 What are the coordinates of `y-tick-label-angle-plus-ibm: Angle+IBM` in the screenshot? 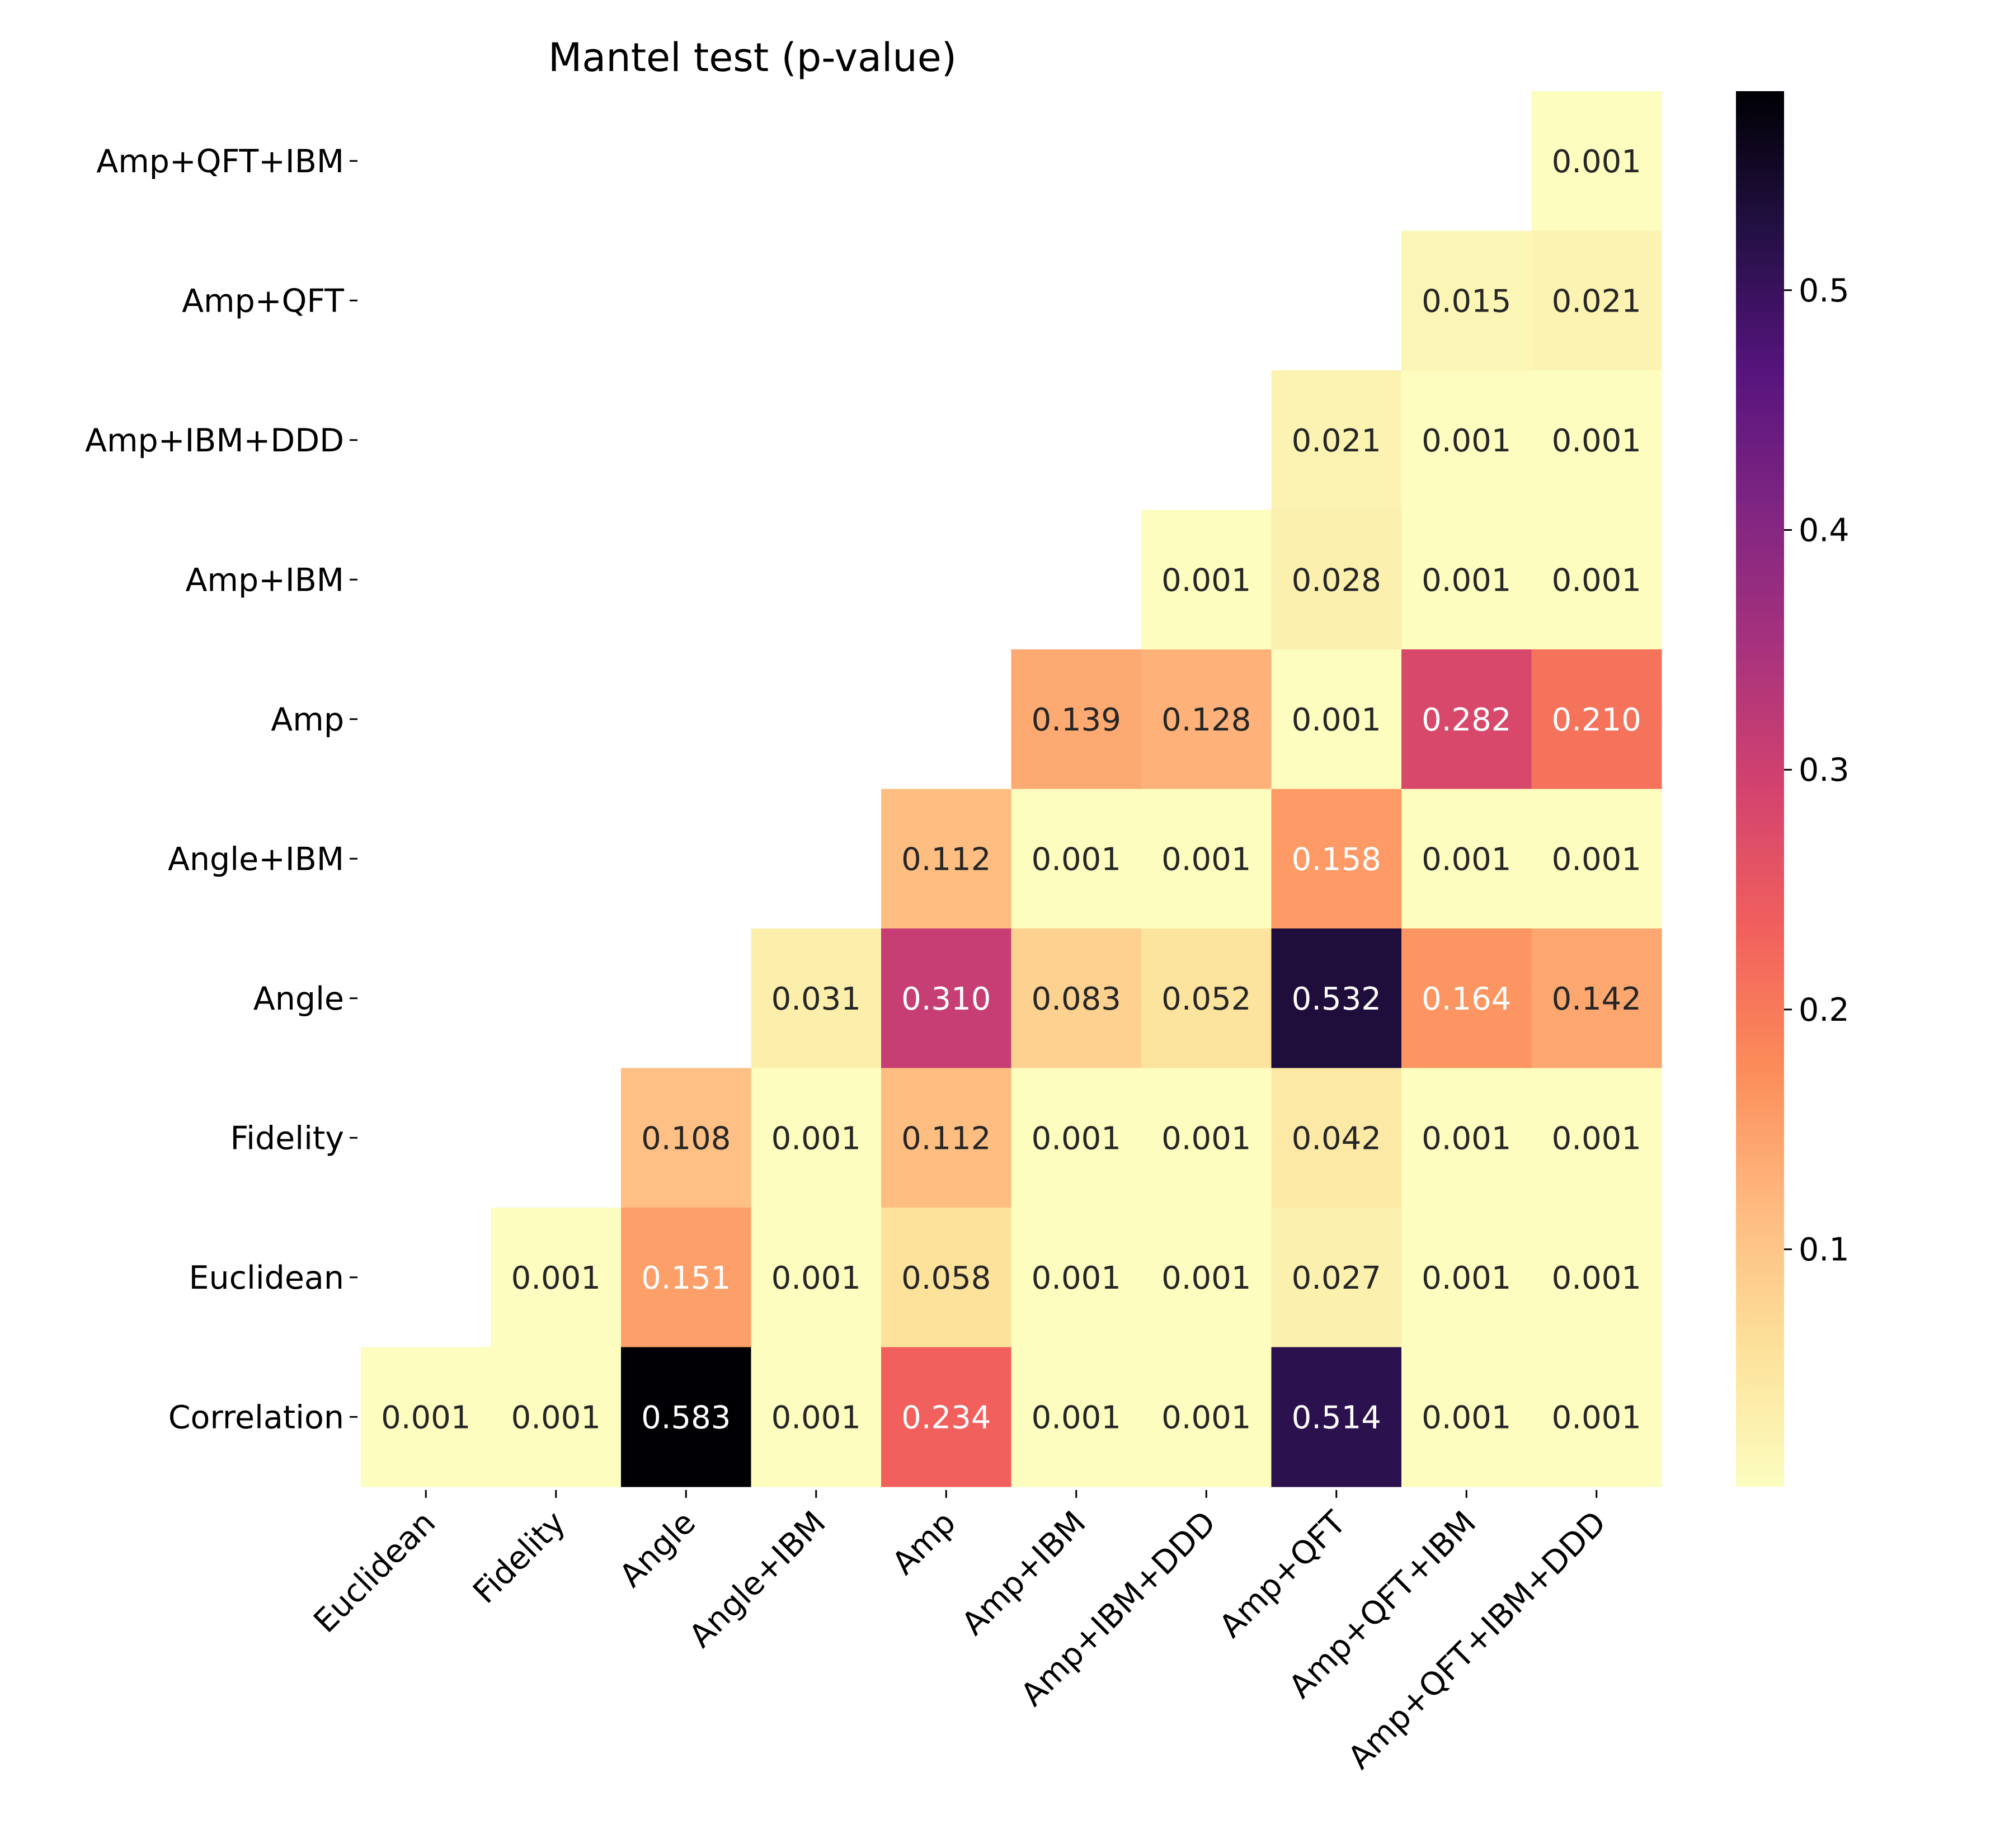 It's located at (256, 859).